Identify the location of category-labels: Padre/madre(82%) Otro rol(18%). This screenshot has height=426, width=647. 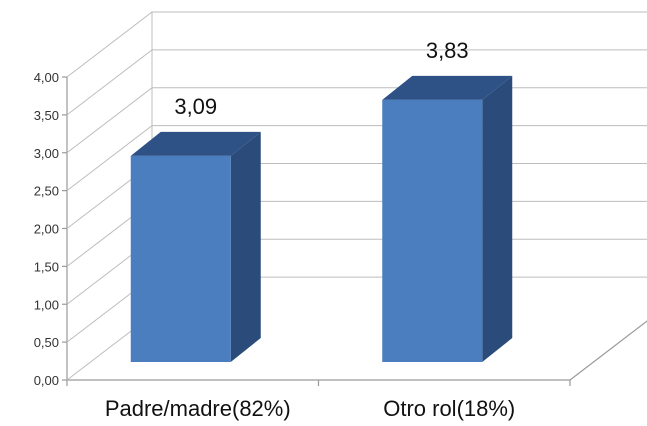
(310, 408).